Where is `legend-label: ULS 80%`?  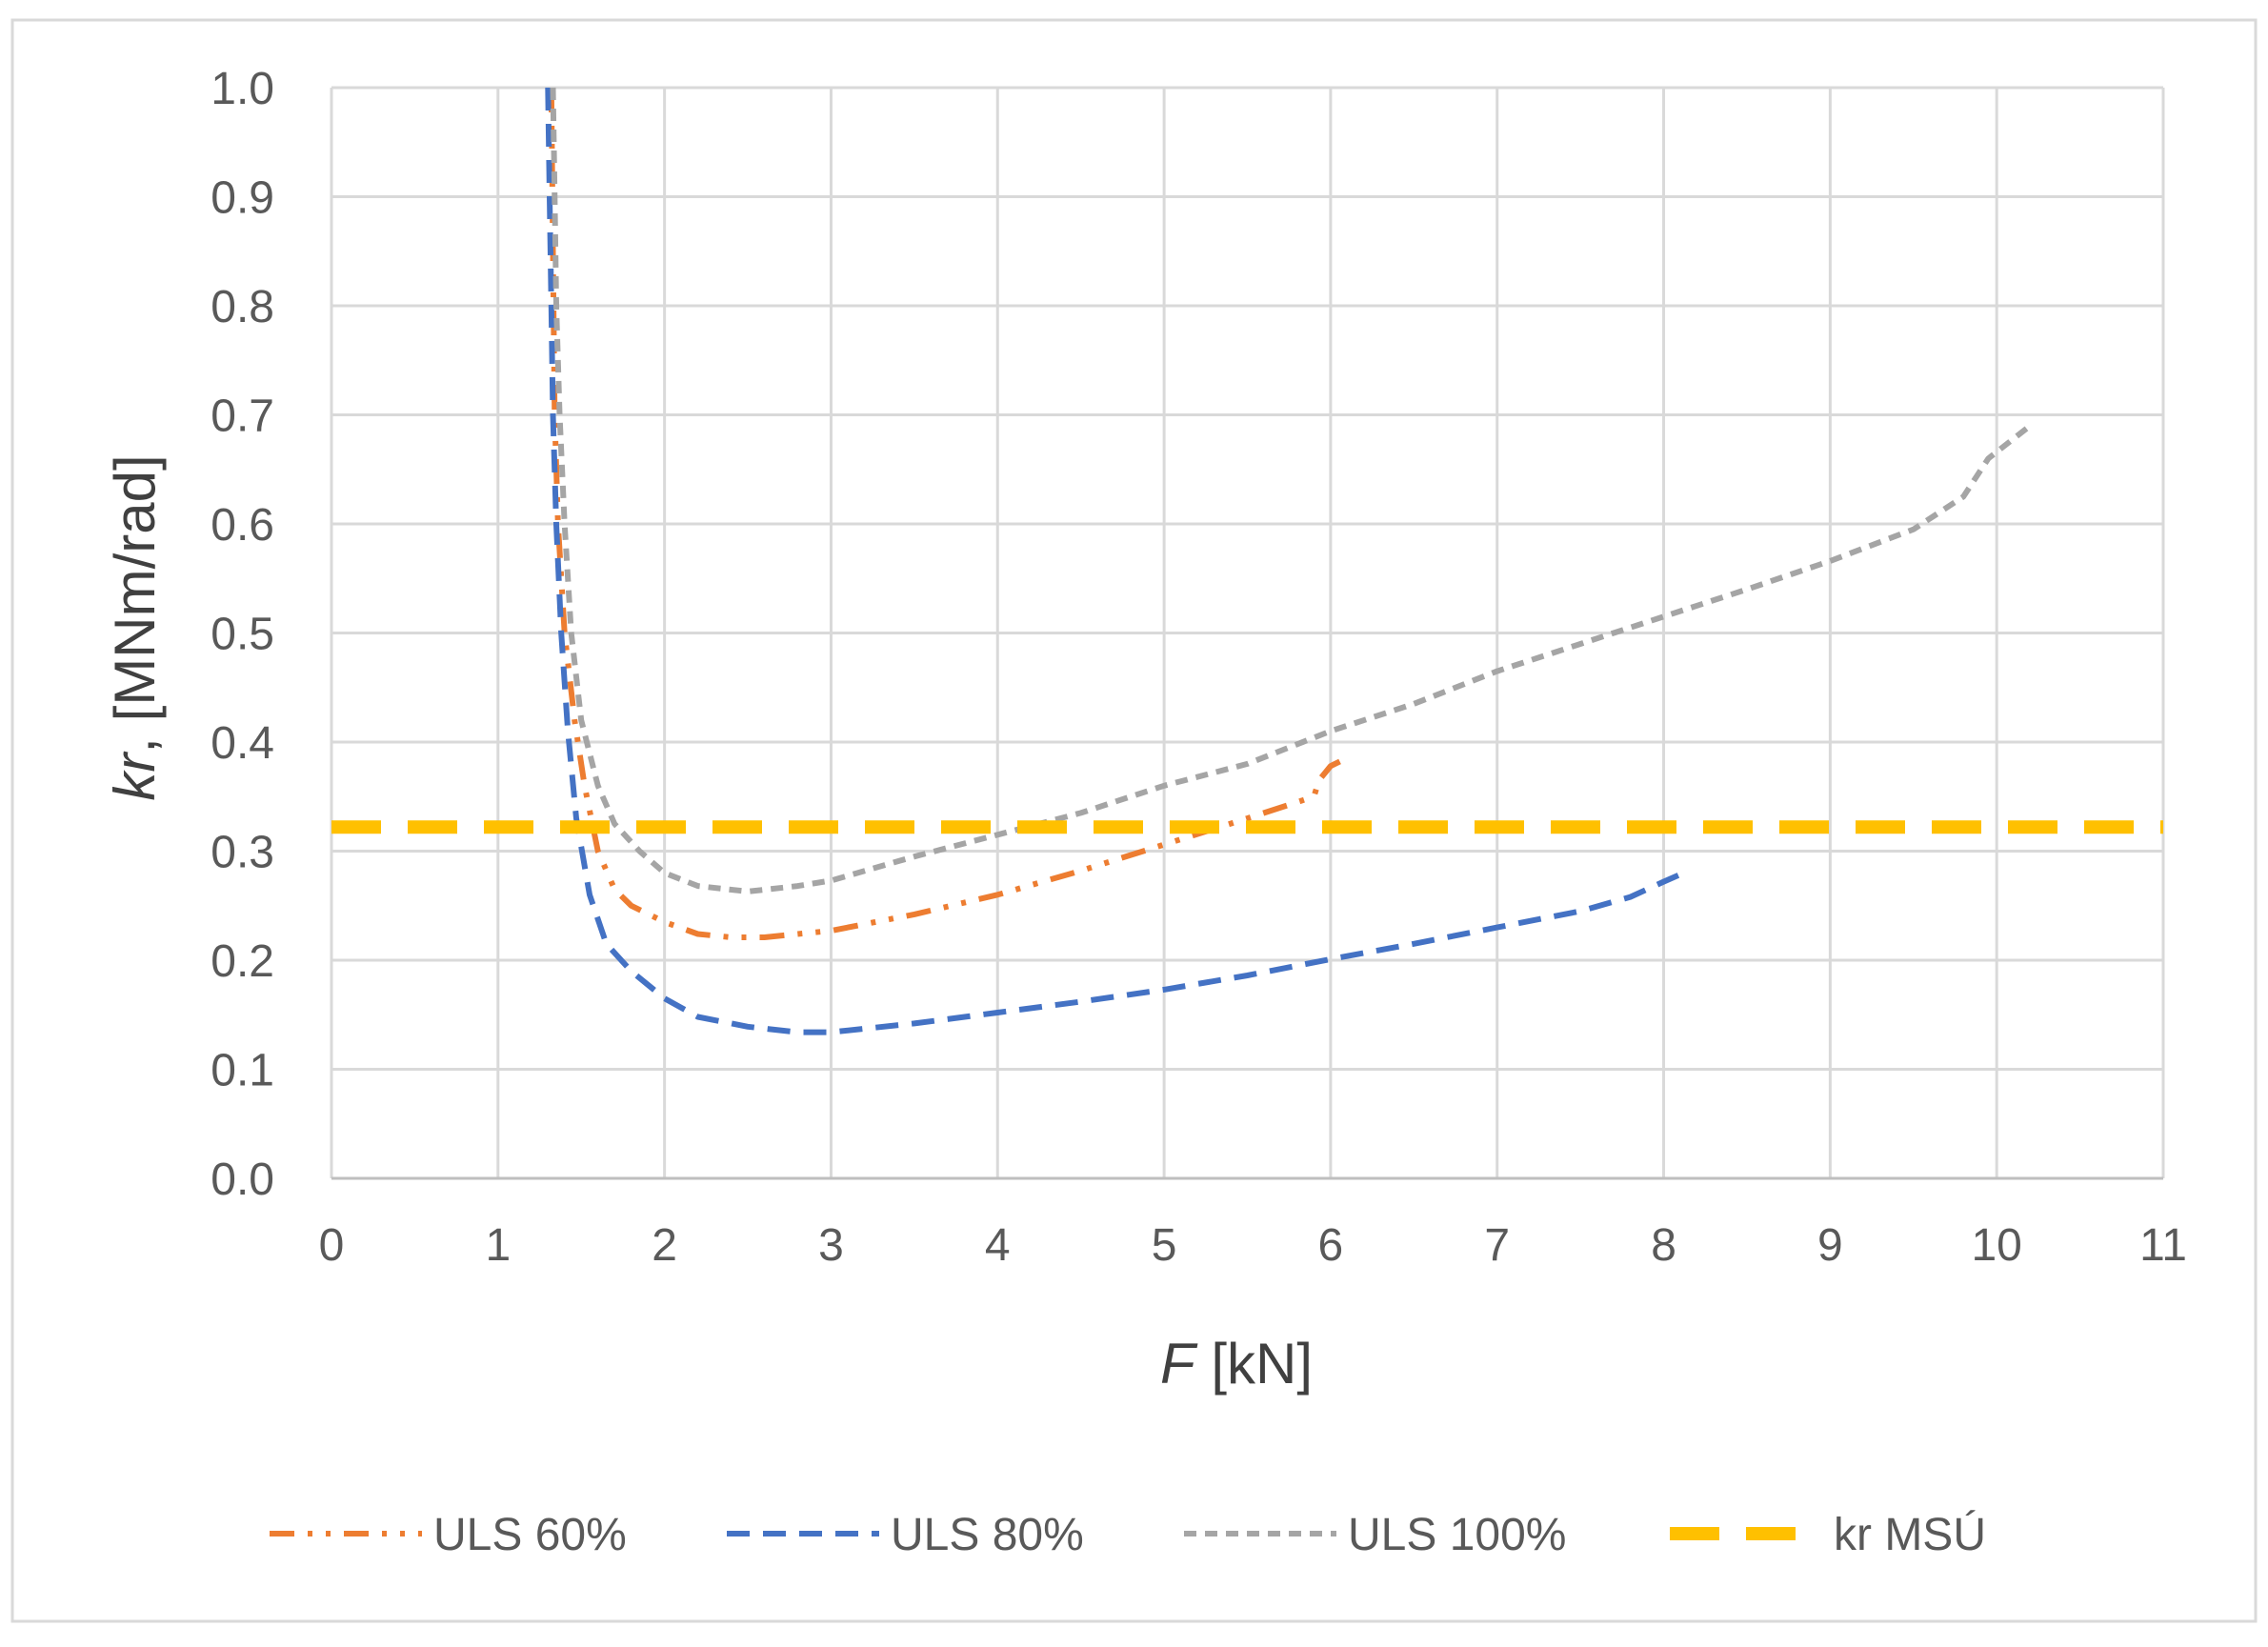
legend-label: ULS 80% is located at coordinates (988, 1535).